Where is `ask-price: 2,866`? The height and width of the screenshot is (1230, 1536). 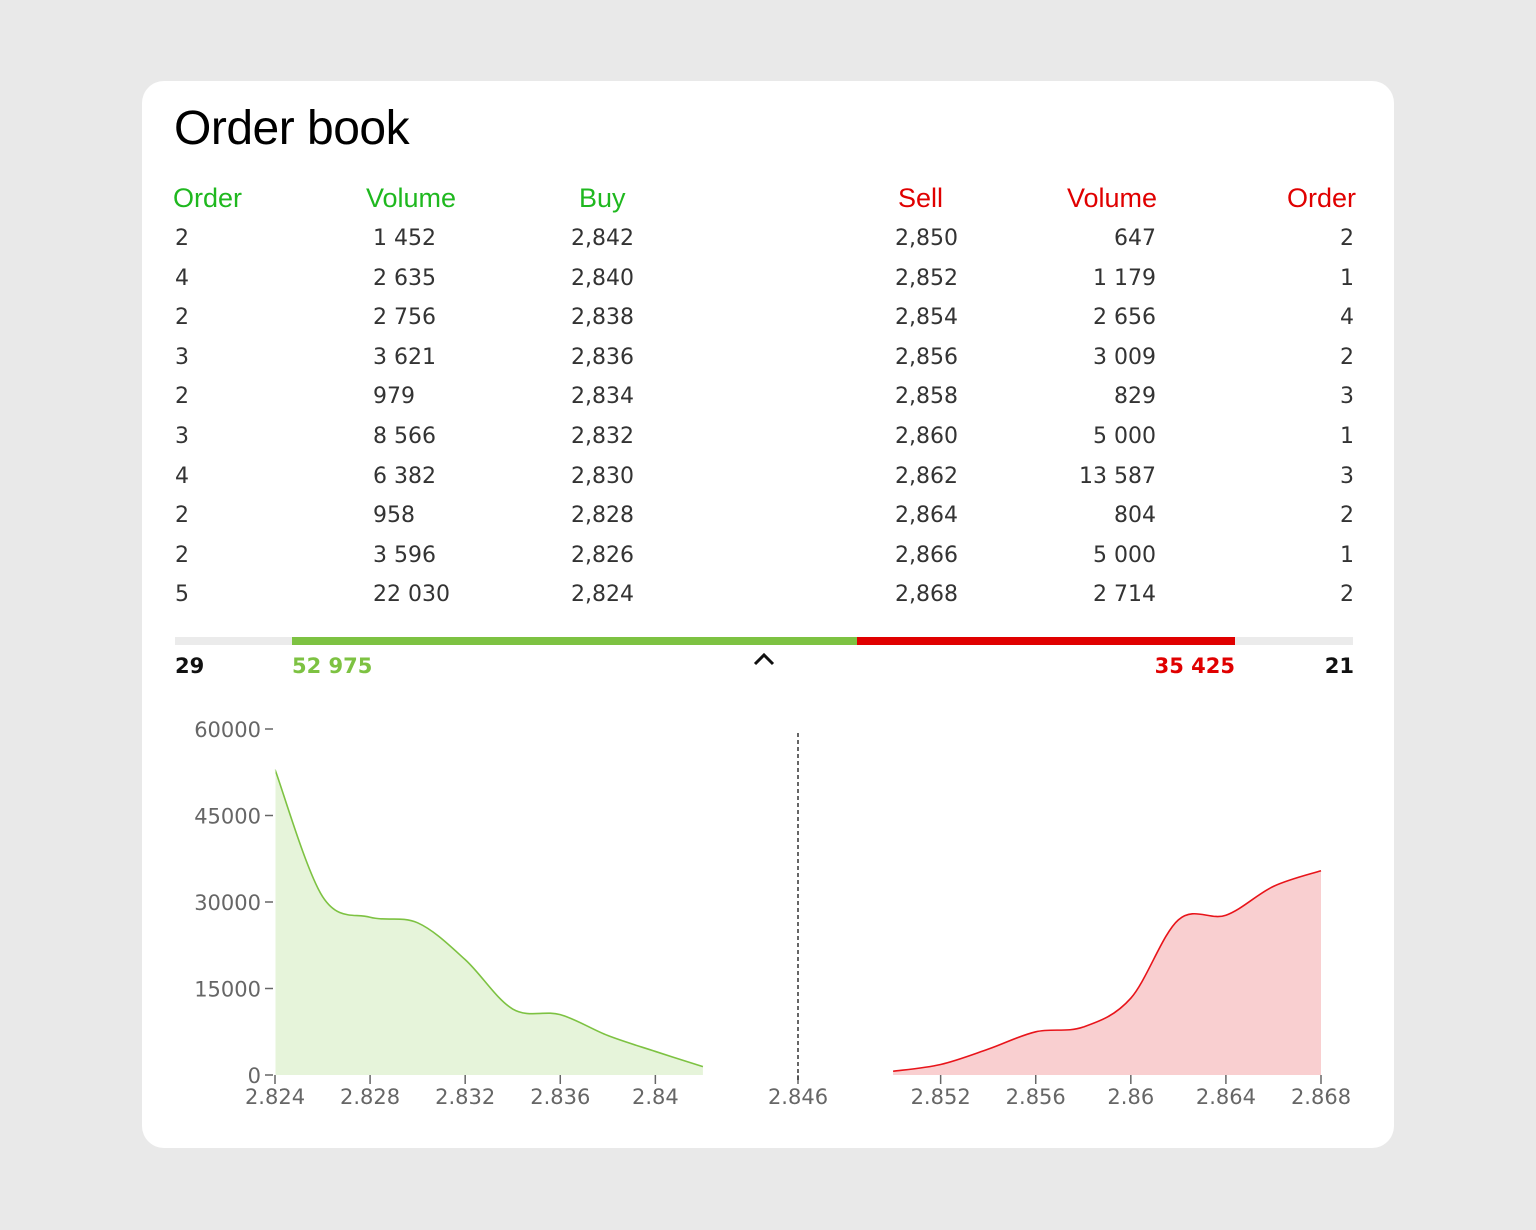
ask-price: 2,866 is located at coordinates (926, 555).